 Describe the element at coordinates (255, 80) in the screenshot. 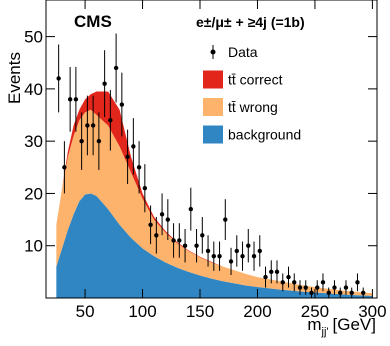

I see `legend-label: tt̄ correct` at that location.